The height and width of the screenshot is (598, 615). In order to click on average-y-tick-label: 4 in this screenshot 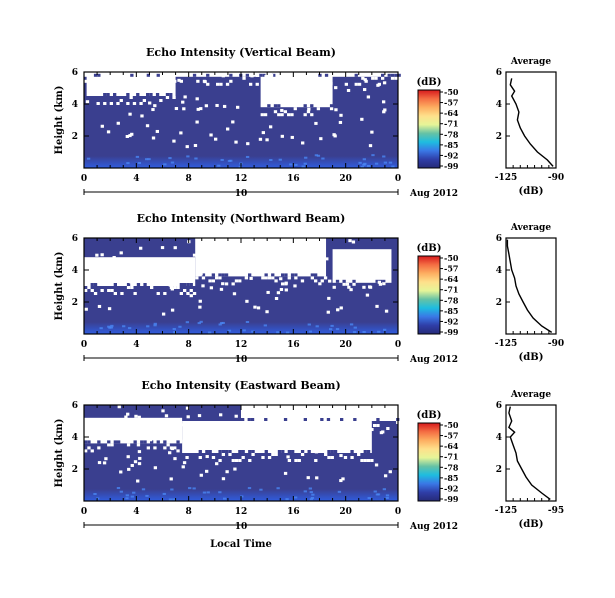, I will do `click(499, 105)`.